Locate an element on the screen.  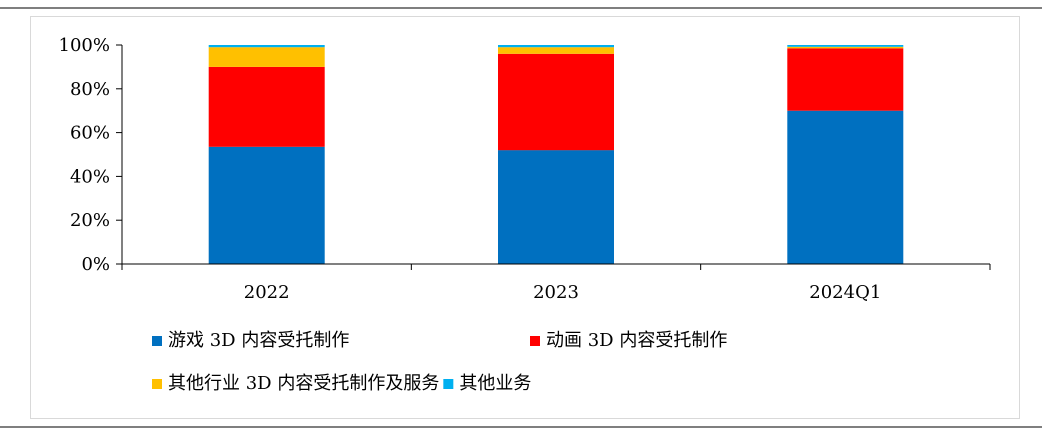
y-tick-label: 0% is located at coordinates (95, 264).